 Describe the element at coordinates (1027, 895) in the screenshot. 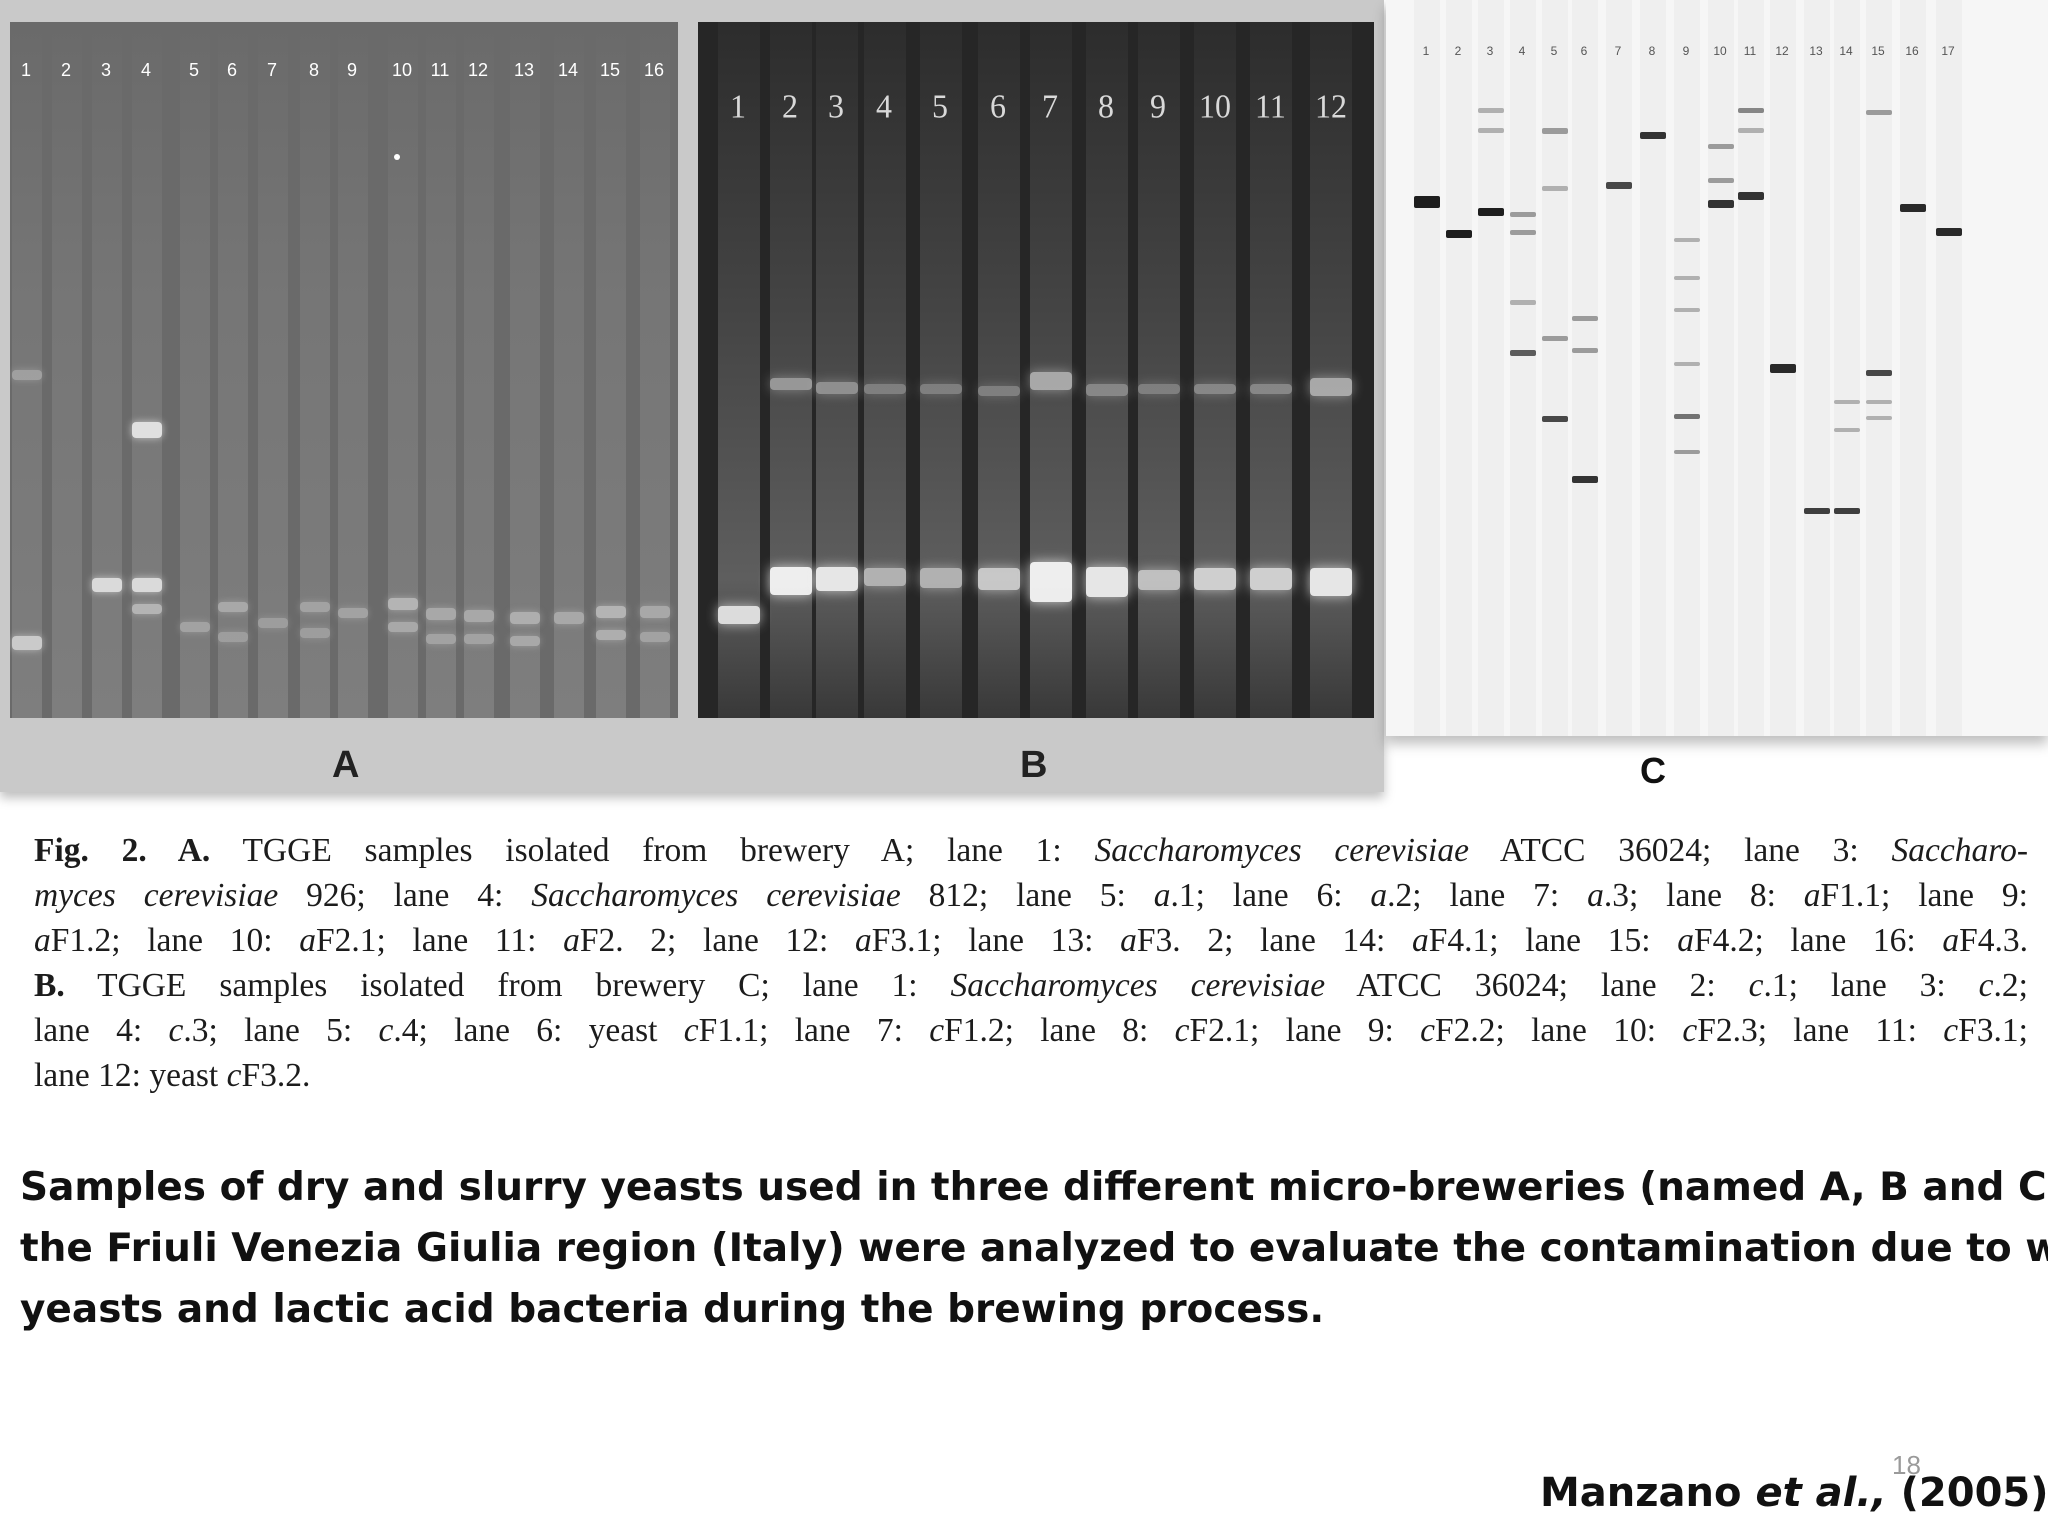

I see `caption-text: 812; lane 5:` at that location.